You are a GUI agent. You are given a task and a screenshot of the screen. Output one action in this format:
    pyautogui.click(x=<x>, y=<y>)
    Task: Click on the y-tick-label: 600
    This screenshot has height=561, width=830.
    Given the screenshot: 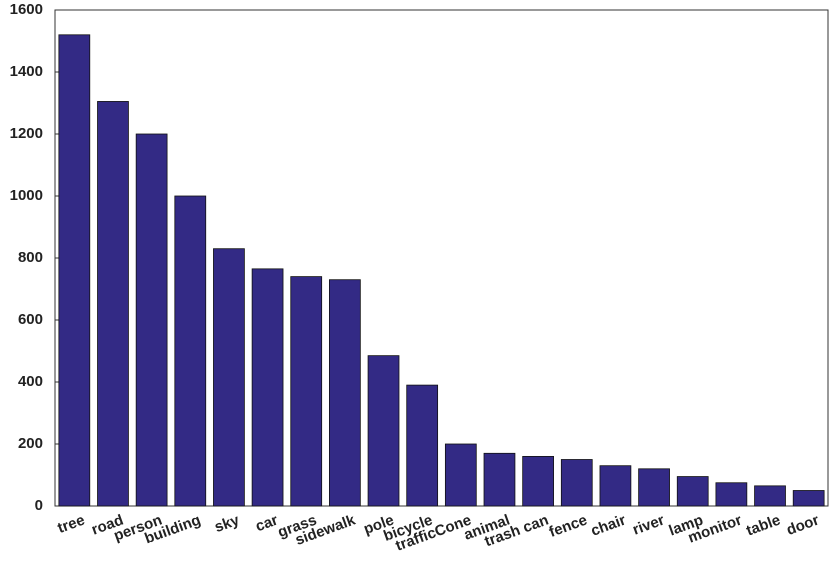 What is the action you would take?
    pyautogui.click(x=30, y=319)
    